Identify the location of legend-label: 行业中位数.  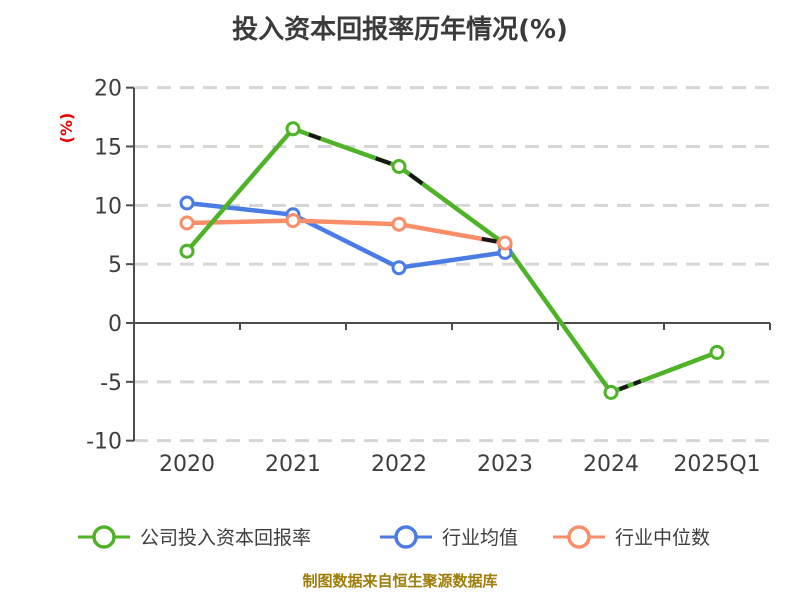
(662, 538).